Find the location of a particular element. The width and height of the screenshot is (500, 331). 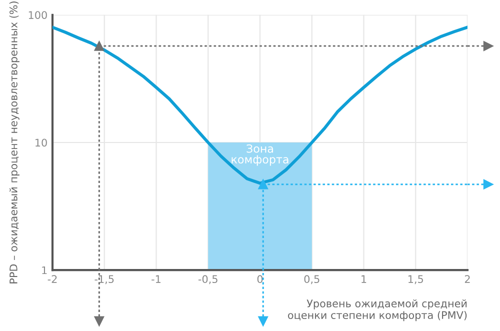

x-axis-title: Уровень ожидаемой средней оценки степени комфорта (PMV) is located at coordinates (377, 310).